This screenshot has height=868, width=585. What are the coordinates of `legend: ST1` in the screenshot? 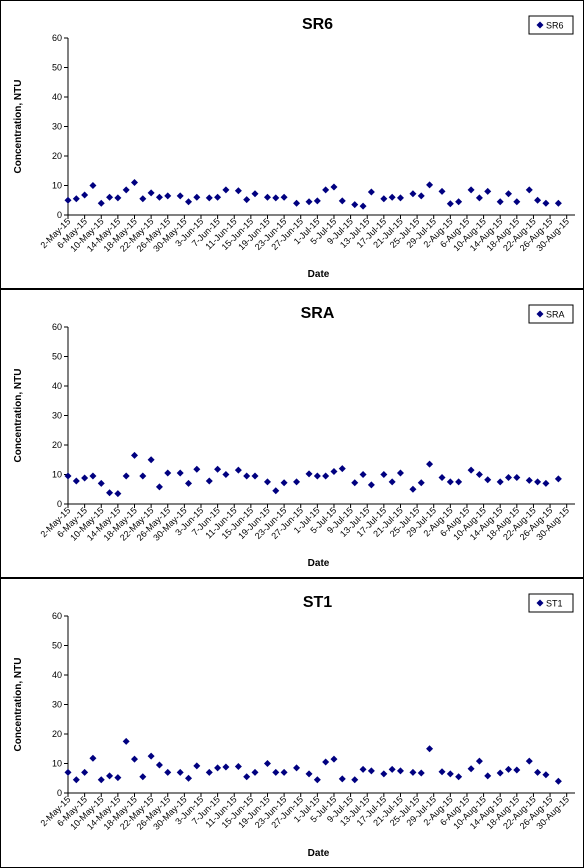 It's located at (551, 603).